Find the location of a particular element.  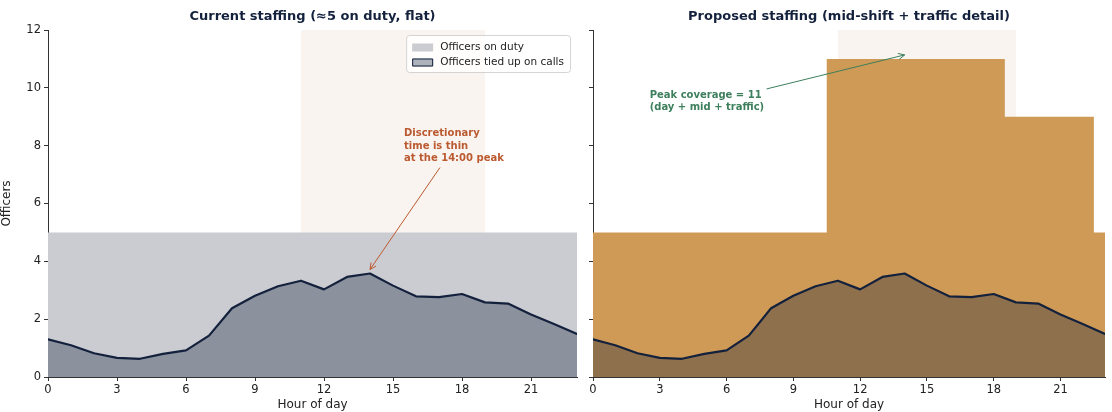

y-tick-label: 0 is located at coordinates (37, 375).